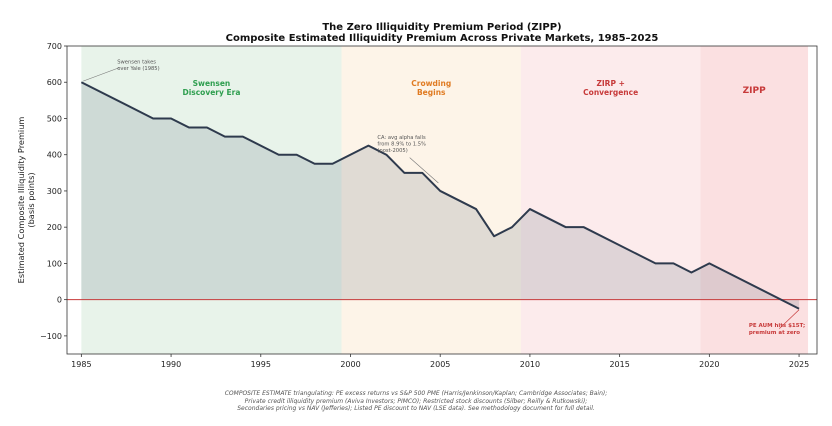 The height and width of the screenshot is (426, 832). I want to click on era-label: Discovery Era, so click(211, 92).